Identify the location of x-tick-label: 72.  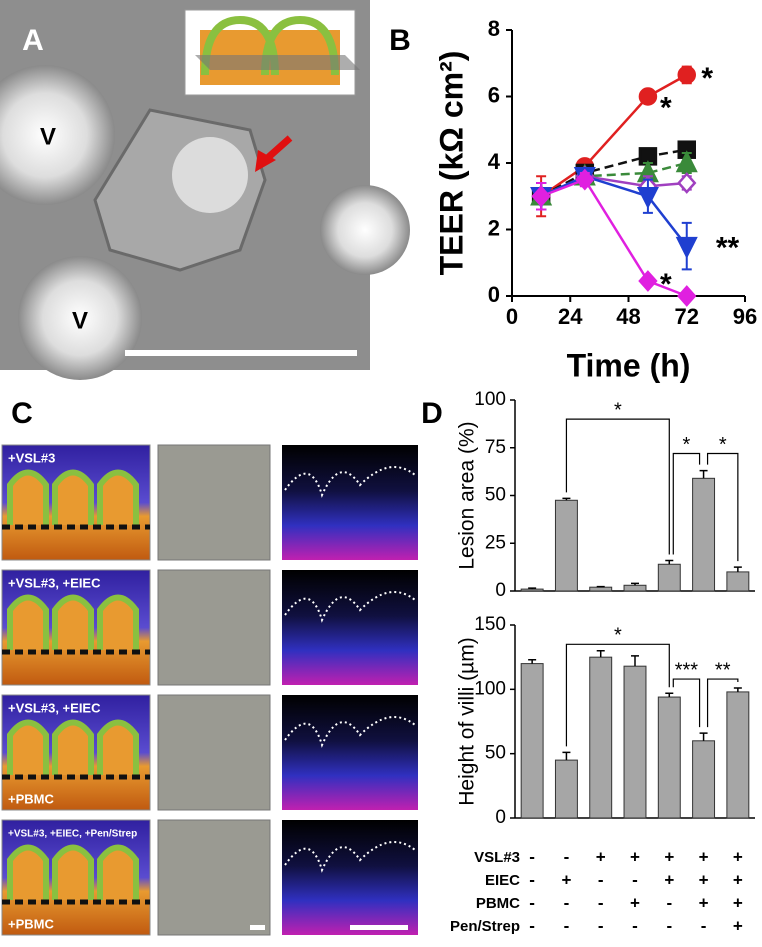
(687, 316).